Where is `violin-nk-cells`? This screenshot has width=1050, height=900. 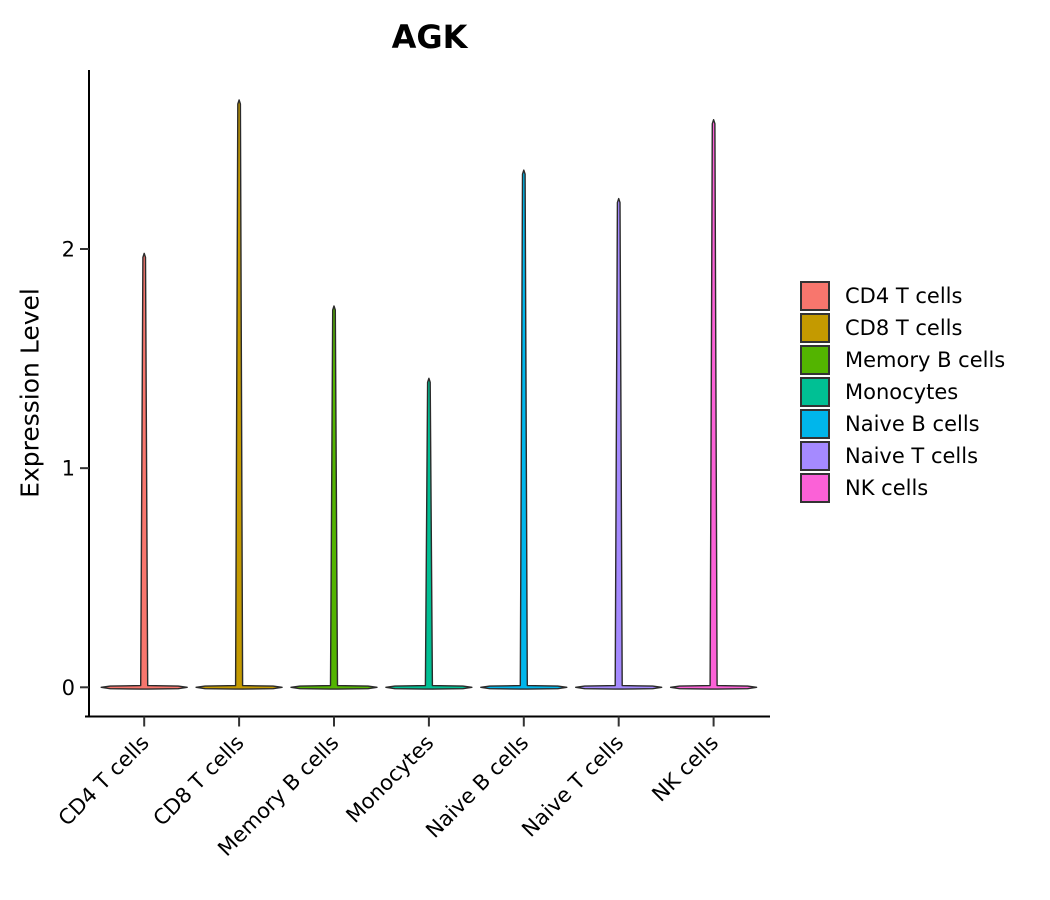 violin-nk-cells is located at coordinates (713, 404).